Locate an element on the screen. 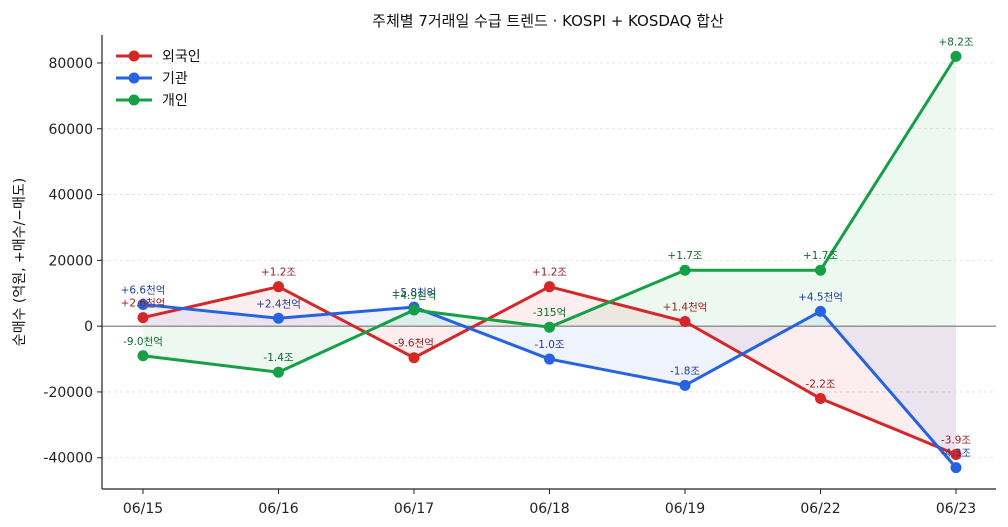  x-tick-label: 06/16 is located at coordinates (278, 509).